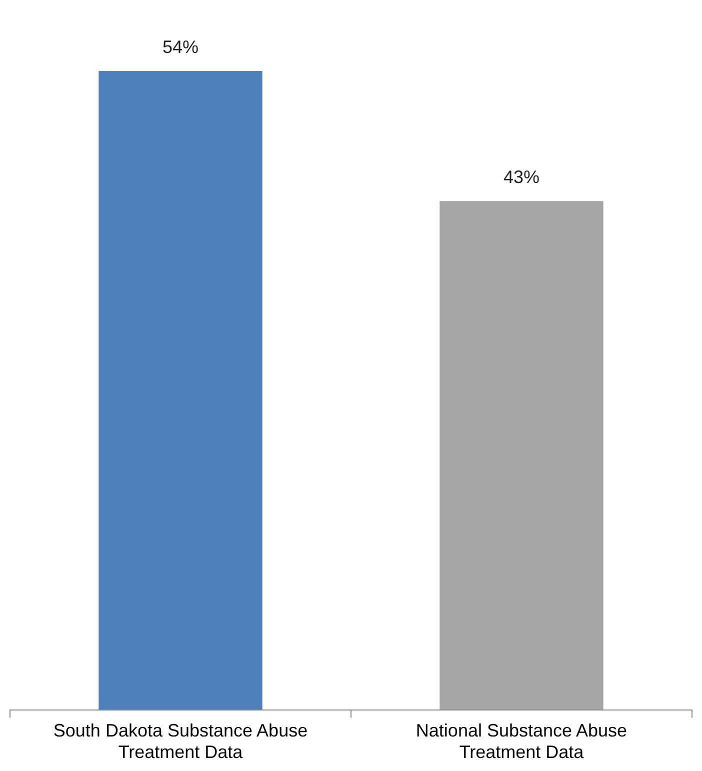 This screenshot has width=702, height=771. I want to click on data-label: 54%, so click(180, 46).